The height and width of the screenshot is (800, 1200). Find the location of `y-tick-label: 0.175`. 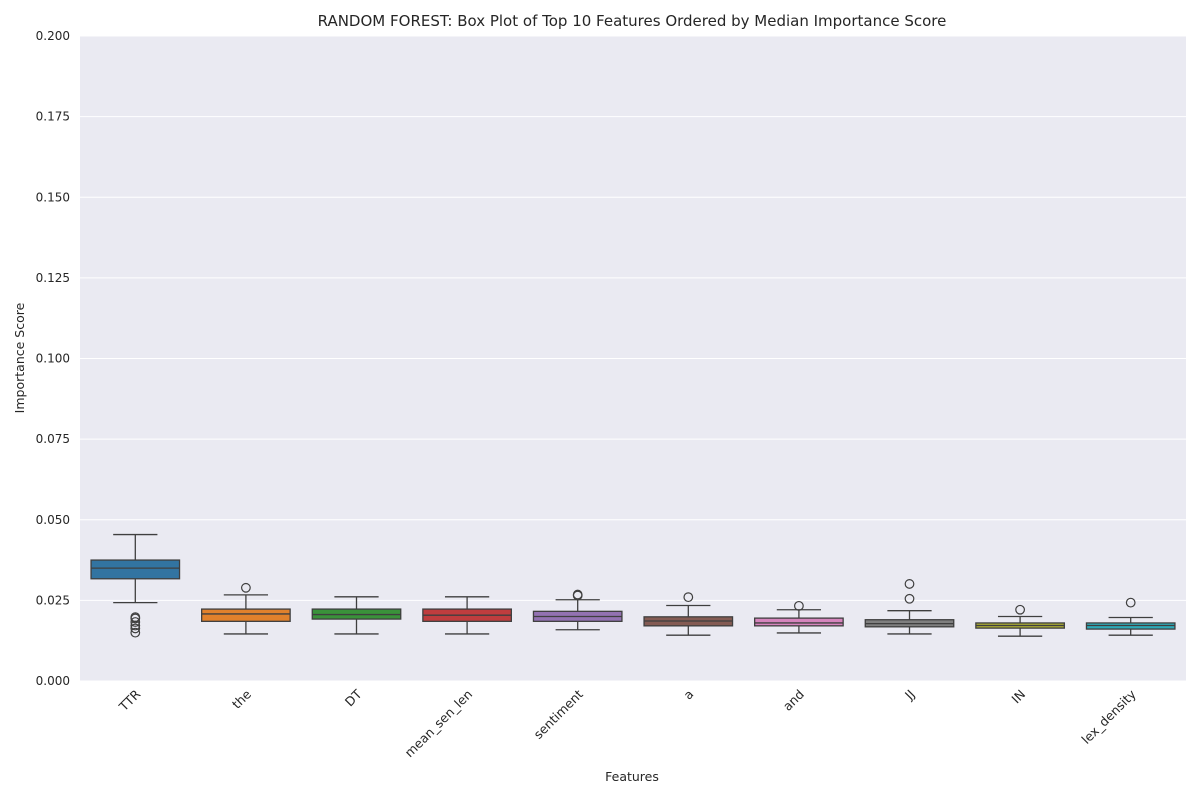

y-tick-label: 0.175 is located at coordinates (53, 117).